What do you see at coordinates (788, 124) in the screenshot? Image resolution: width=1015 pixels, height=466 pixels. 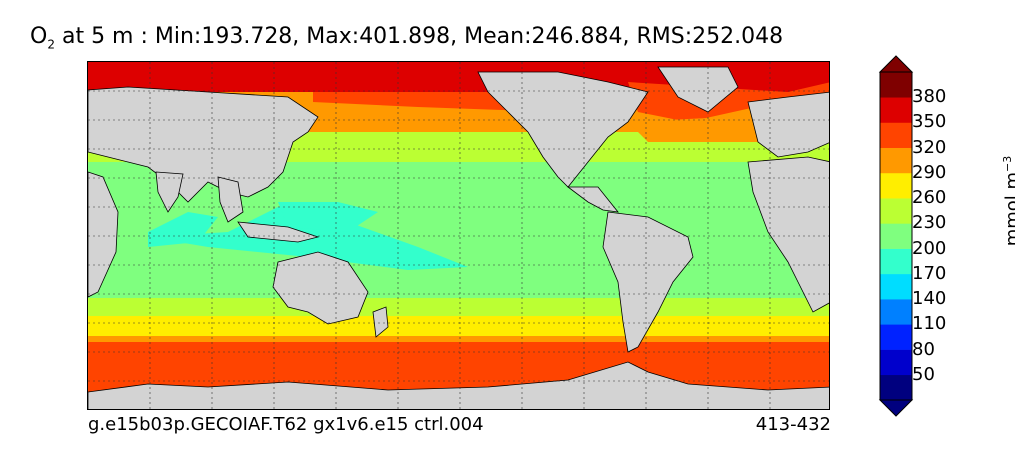 I see `land-europe` at bounding box center [788, 124].